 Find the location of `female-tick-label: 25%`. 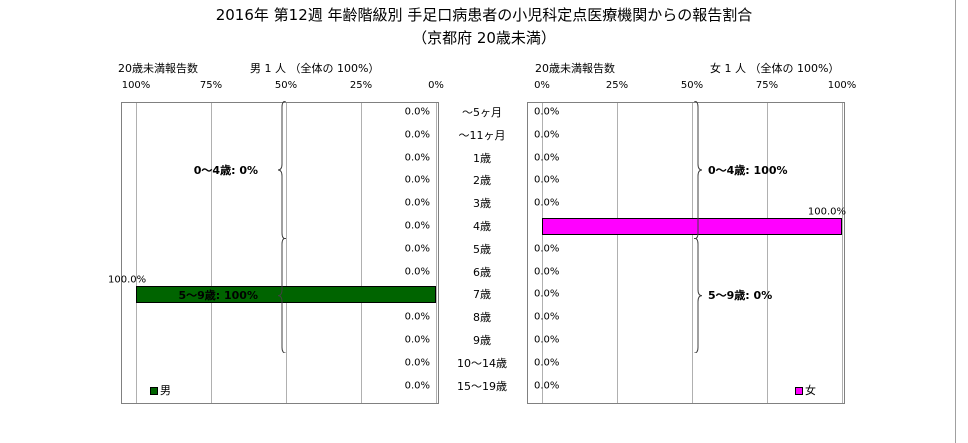

female-tick-label: 25% is located at coordinates (617, 85).